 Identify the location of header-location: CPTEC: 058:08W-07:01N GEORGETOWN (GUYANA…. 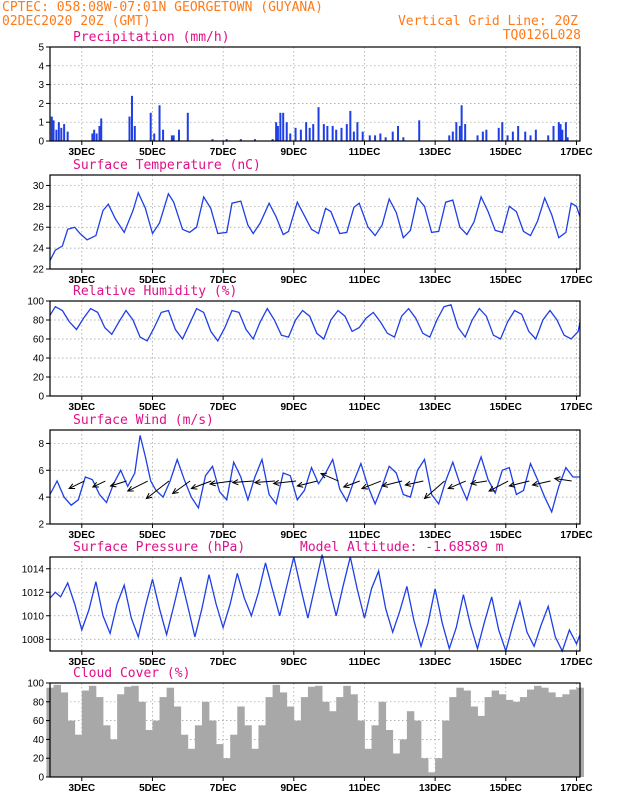
(162, 7).